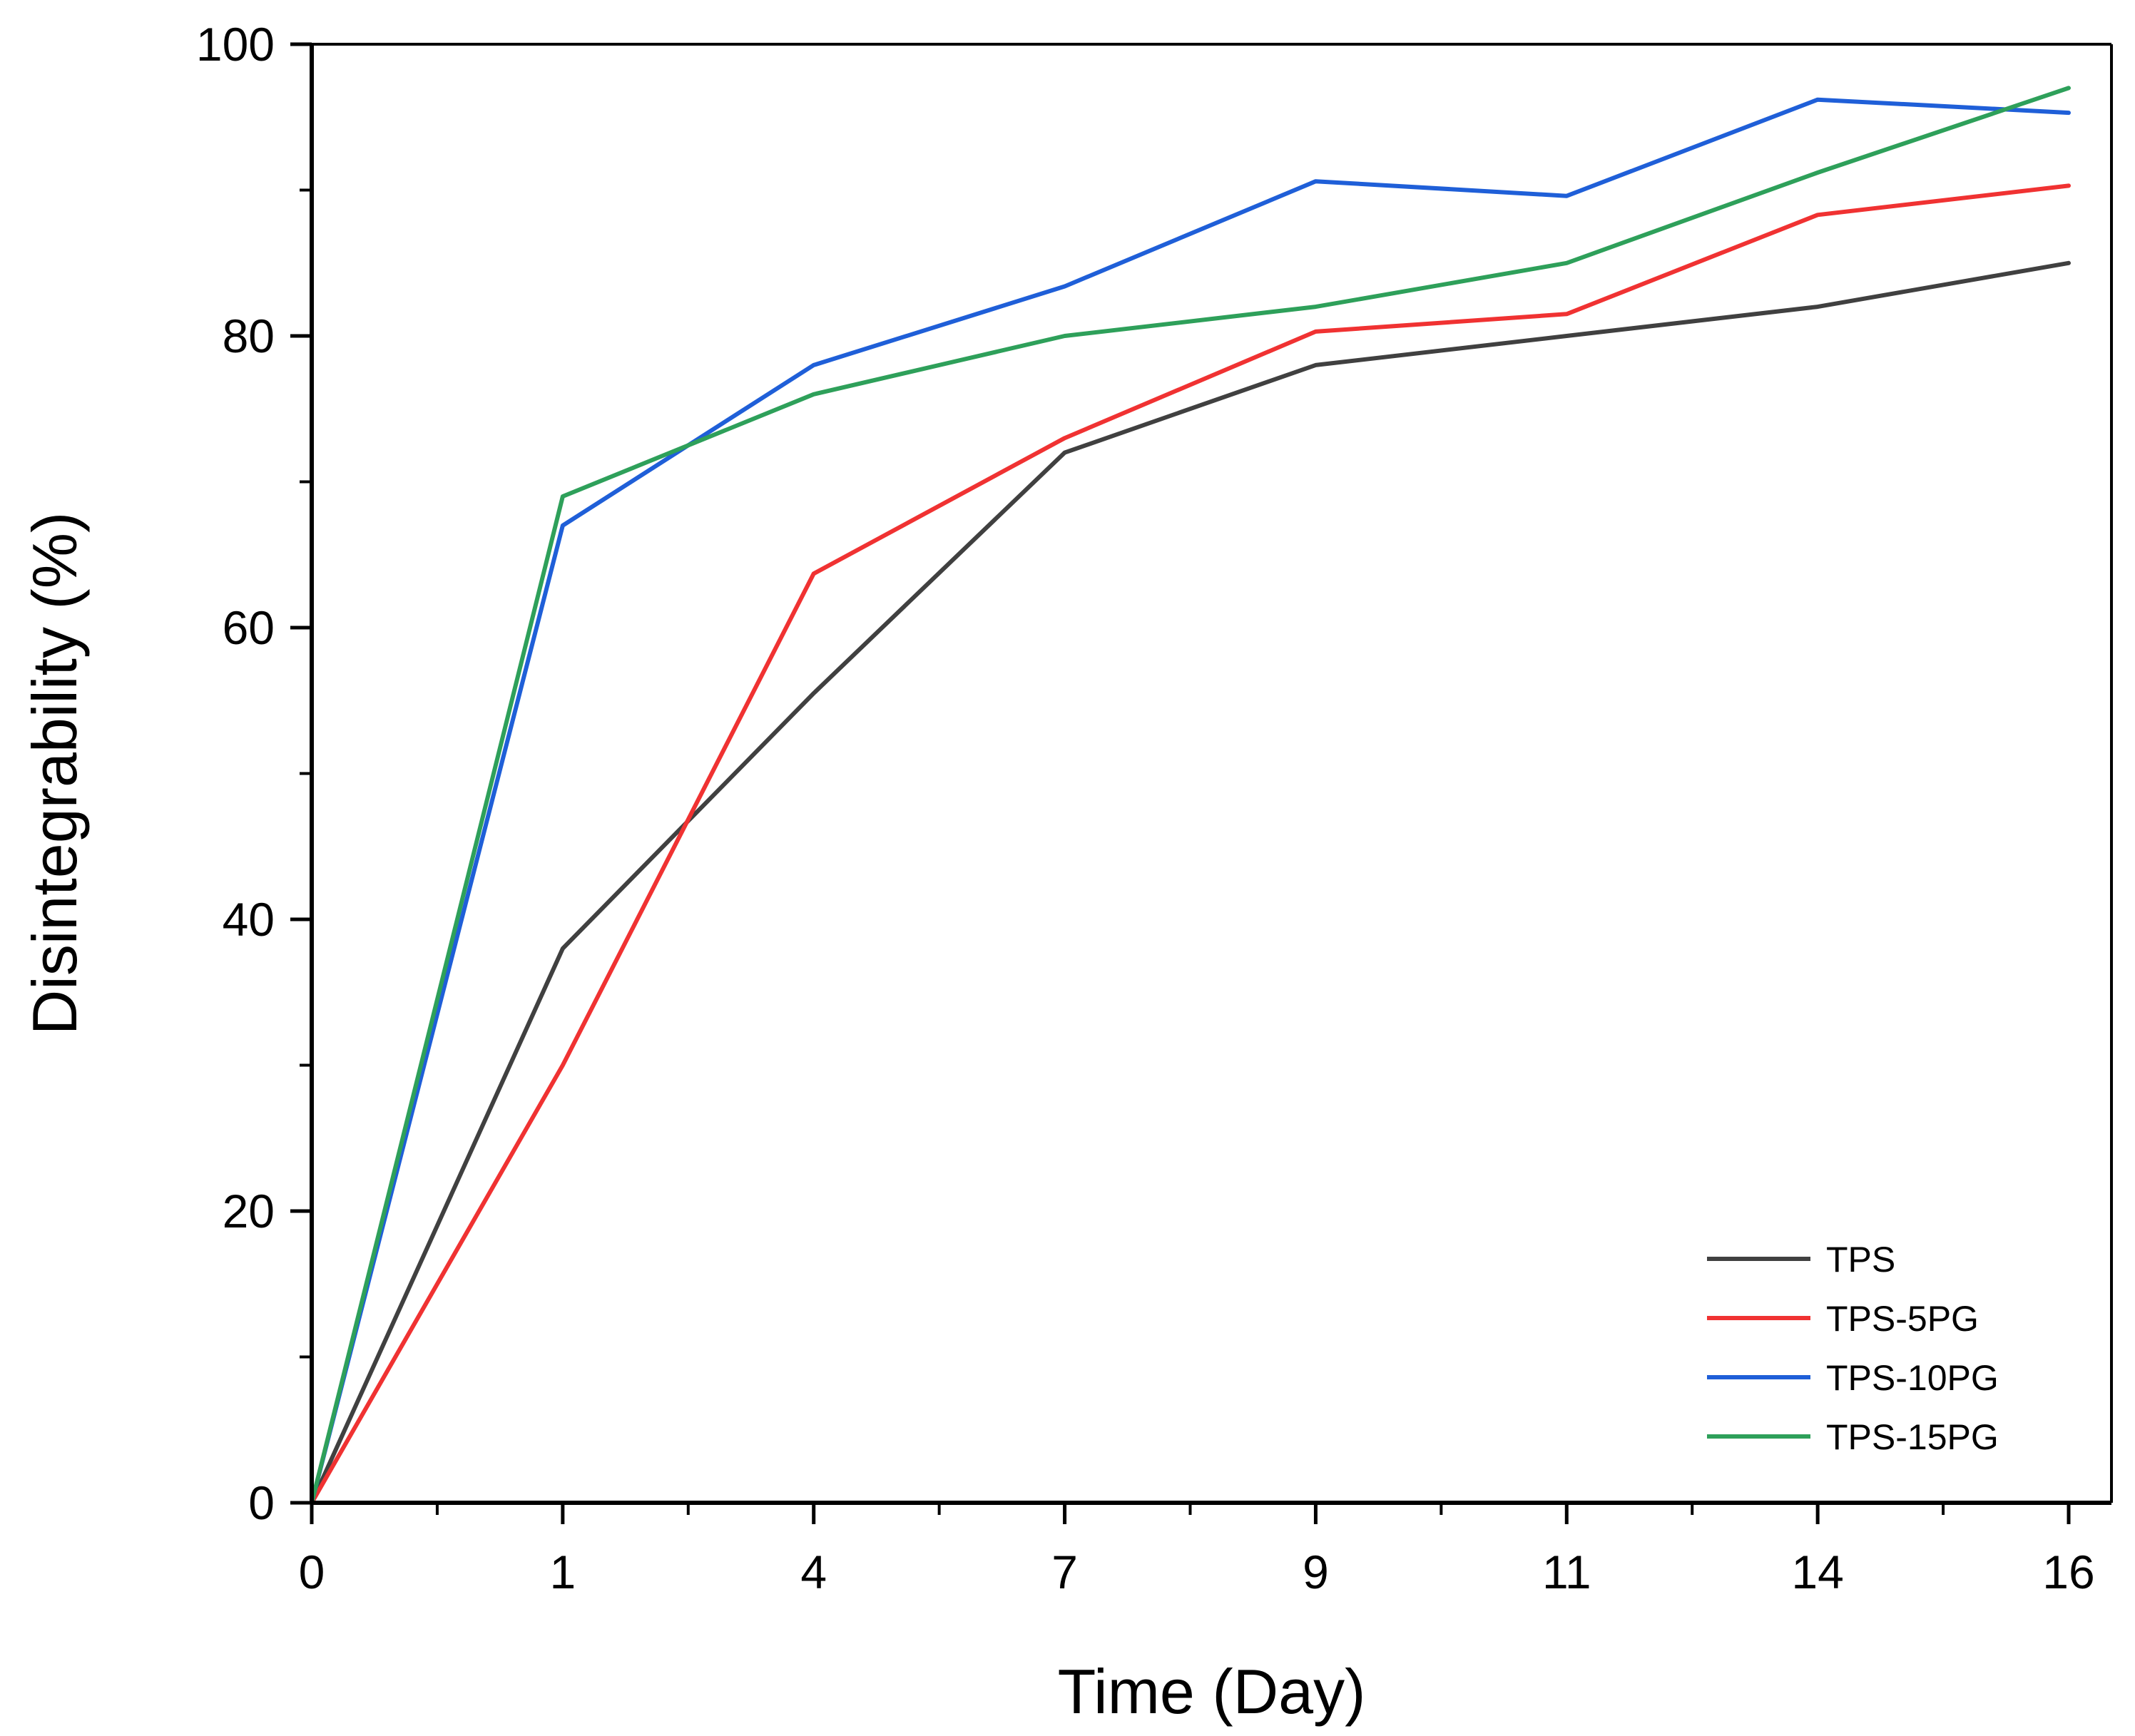  I want to click on x-axis-title: Time (Day), so click(1212, 1691).